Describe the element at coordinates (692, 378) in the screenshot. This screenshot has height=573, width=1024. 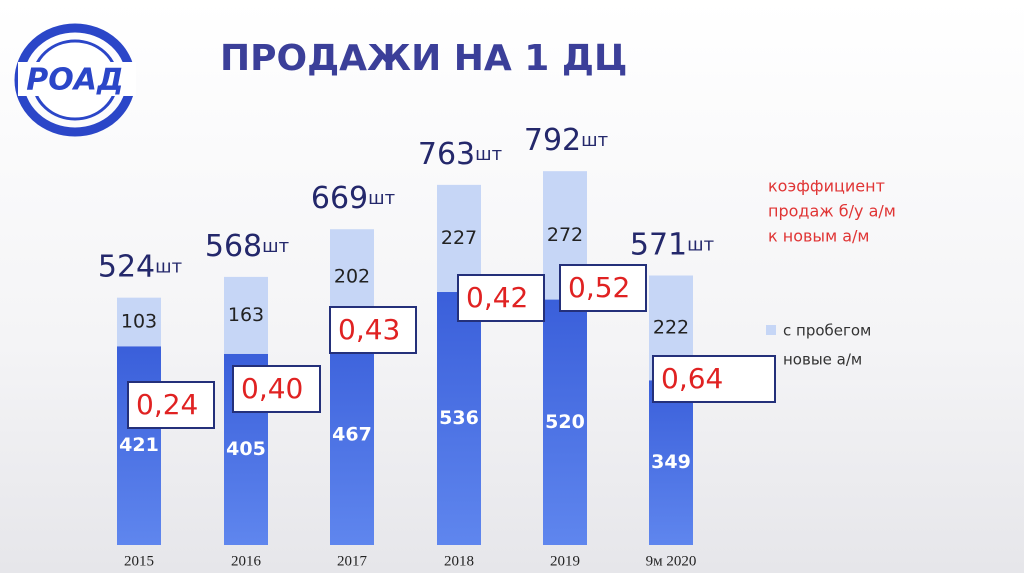
I see `ratio-label: 0,64` at that location.